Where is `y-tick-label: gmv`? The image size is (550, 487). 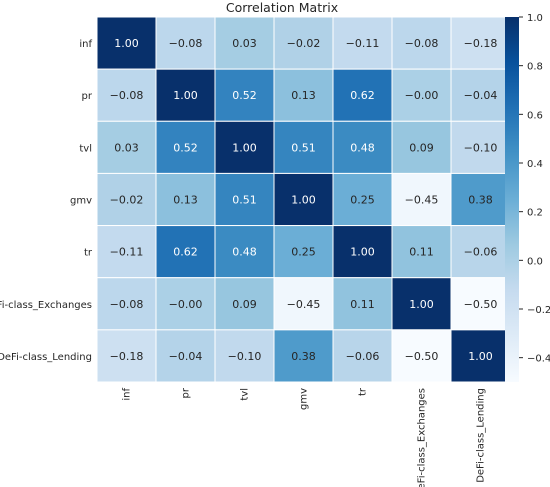
y-tick-label: gmv is located at coordinates (81, 201).